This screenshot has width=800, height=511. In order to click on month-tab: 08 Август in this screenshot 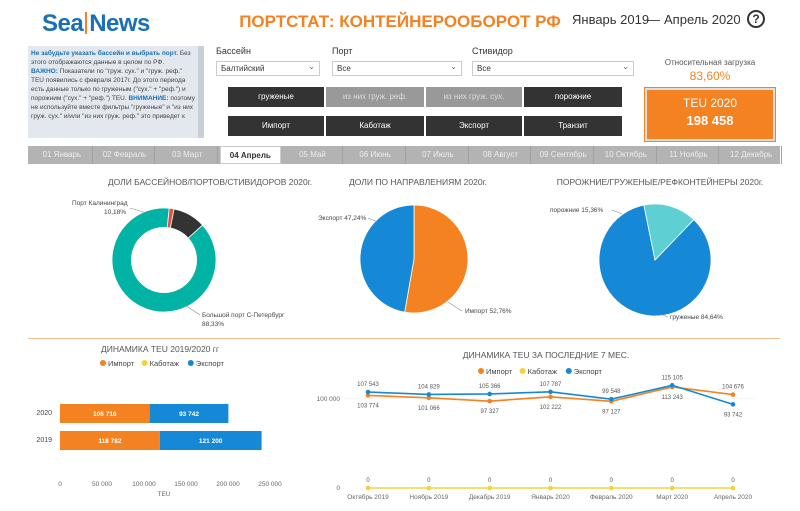, I will do `click(501, 155)`.